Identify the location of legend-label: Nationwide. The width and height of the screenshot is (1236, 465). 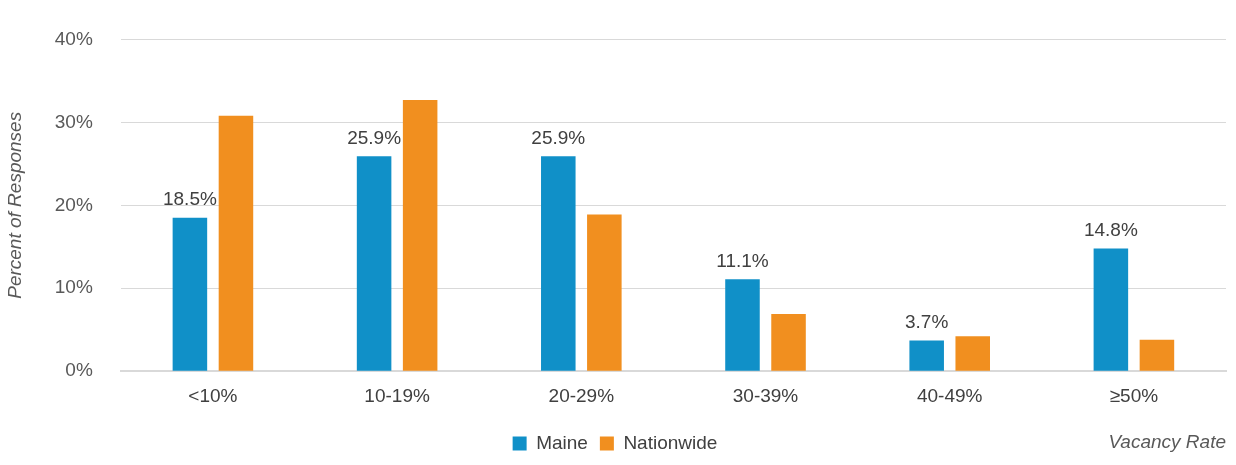
(670, 442).